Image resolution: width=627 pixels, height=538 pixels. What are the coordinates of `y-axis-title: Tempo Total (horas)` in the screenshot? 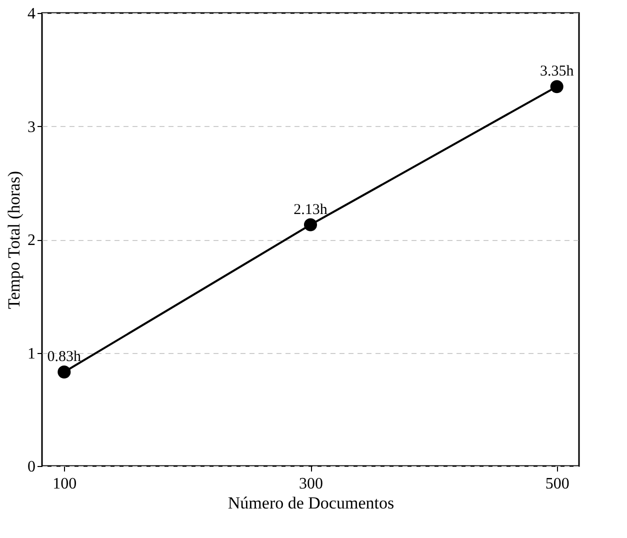 It's located at (14, 240).